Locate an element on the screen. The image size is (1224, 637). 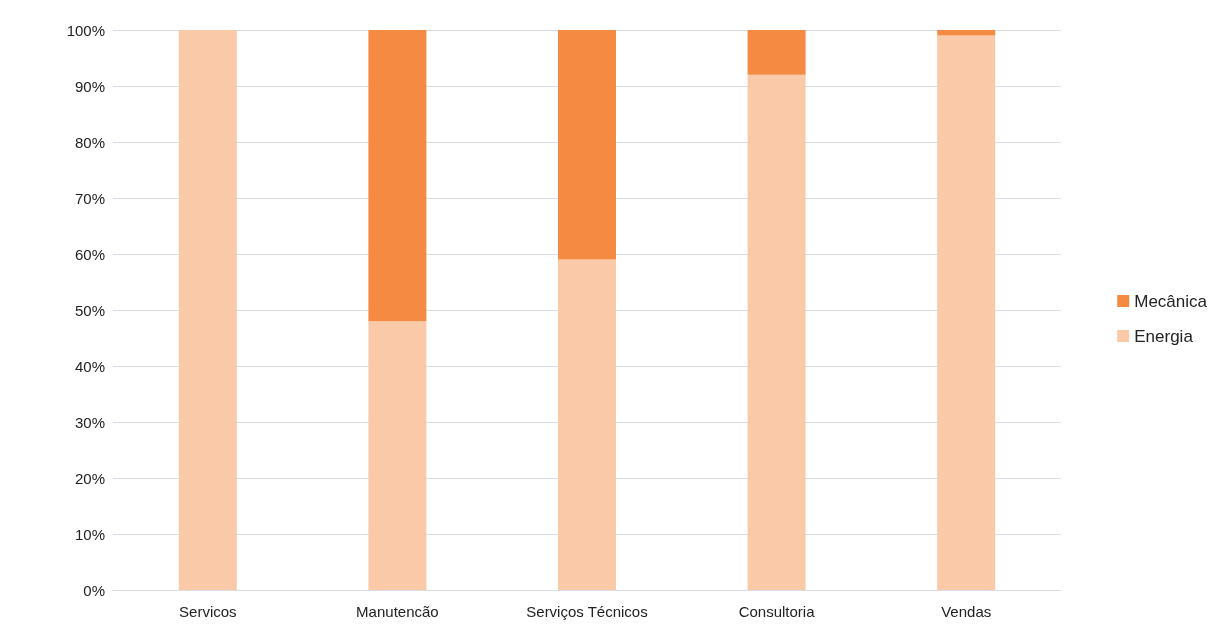
y-tick-label: 0% is located at coordinates (94, 590).